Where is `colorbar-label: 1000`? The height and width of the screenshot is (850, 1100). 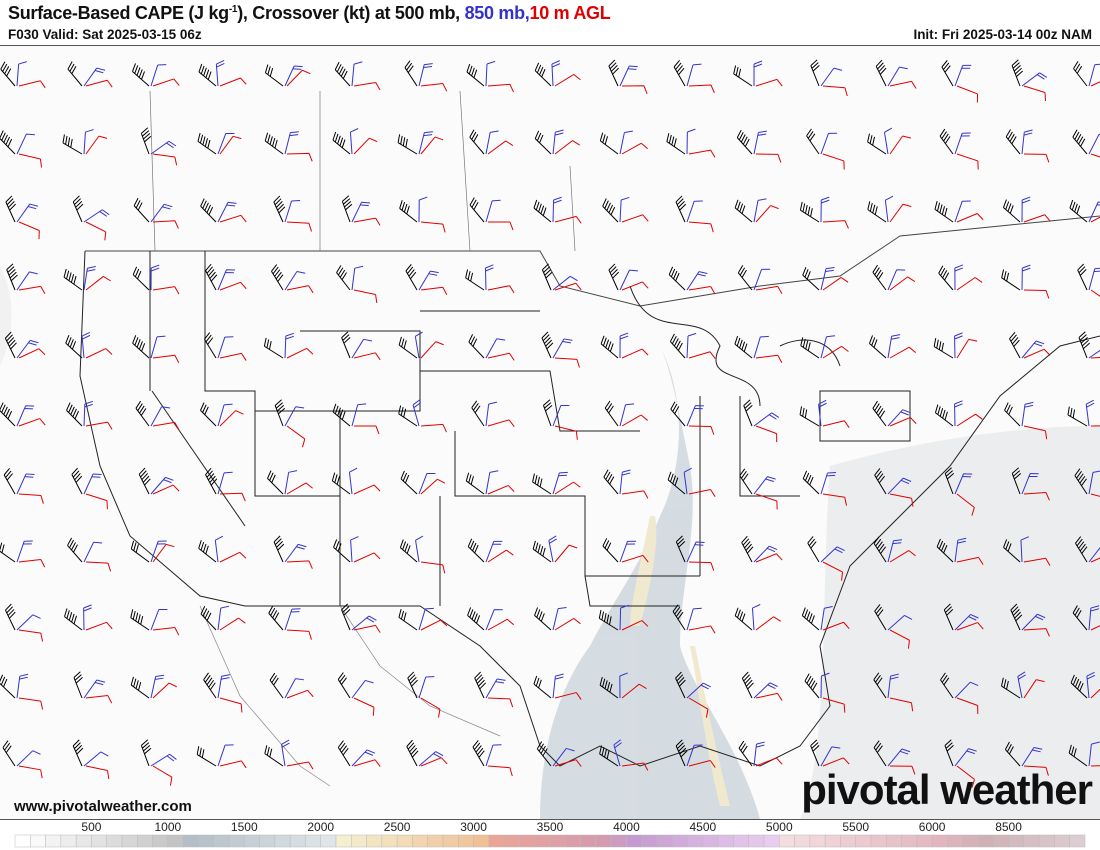
colorbar-label: 1000 is located at coordinates (168, 827).